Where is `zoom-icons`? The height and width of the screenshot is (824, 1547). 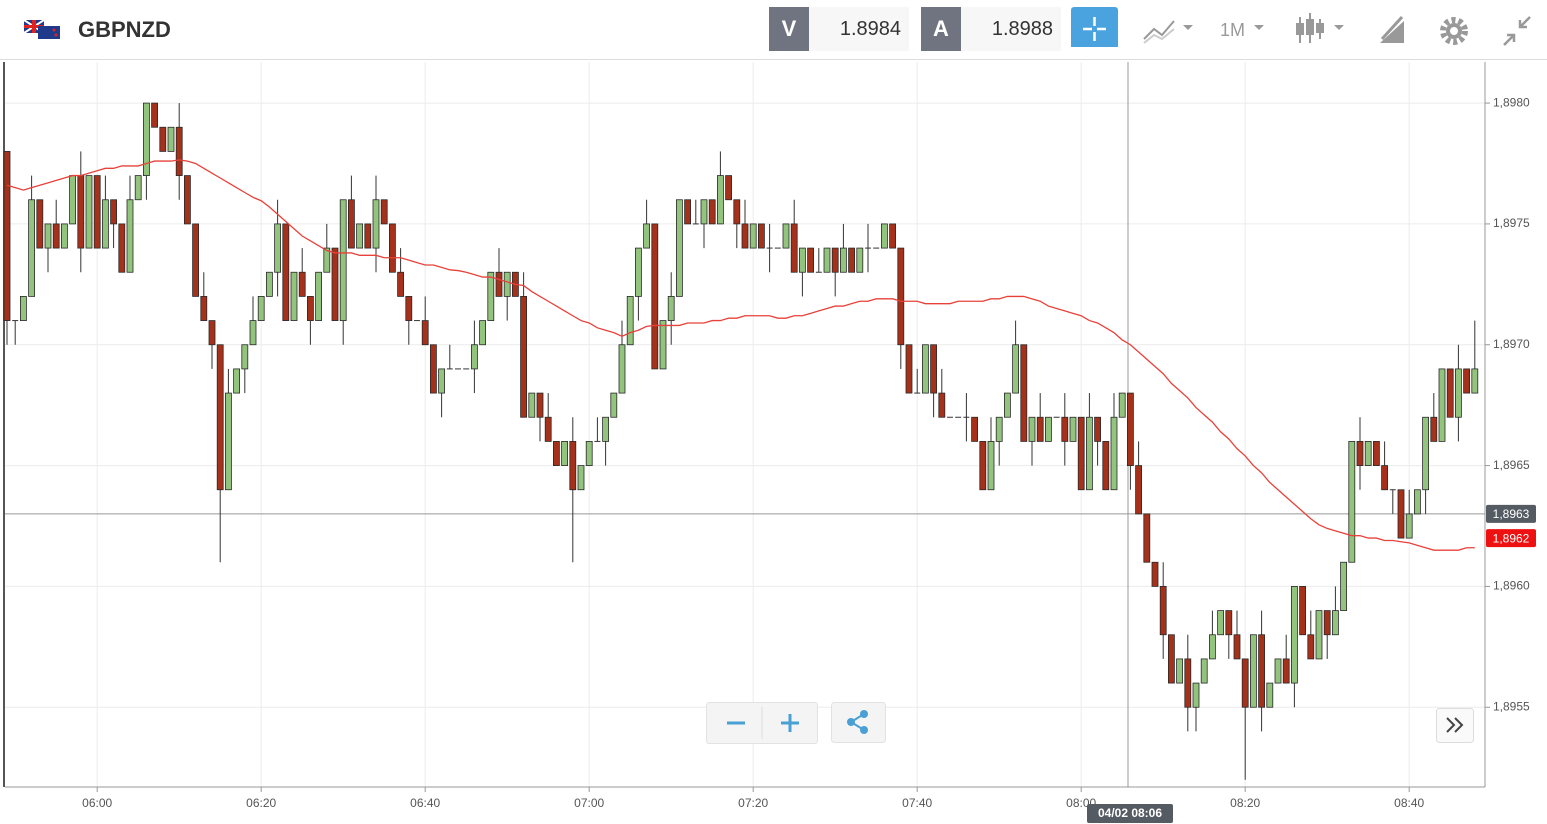 zoom-icons is located at coordinates (762, 723).